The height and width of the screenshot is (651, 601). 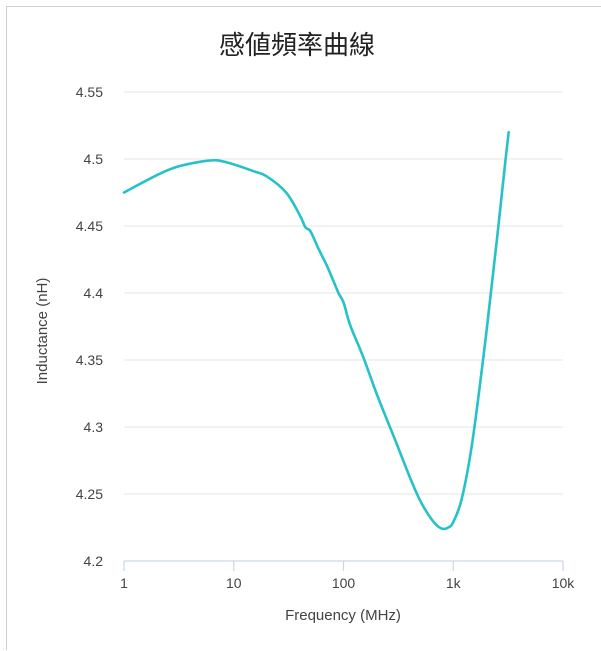 What do you see at coordinates (89, 92) in the screenshot?
I see `y-tick-label: 4.55` at bounding box center [89, 92].